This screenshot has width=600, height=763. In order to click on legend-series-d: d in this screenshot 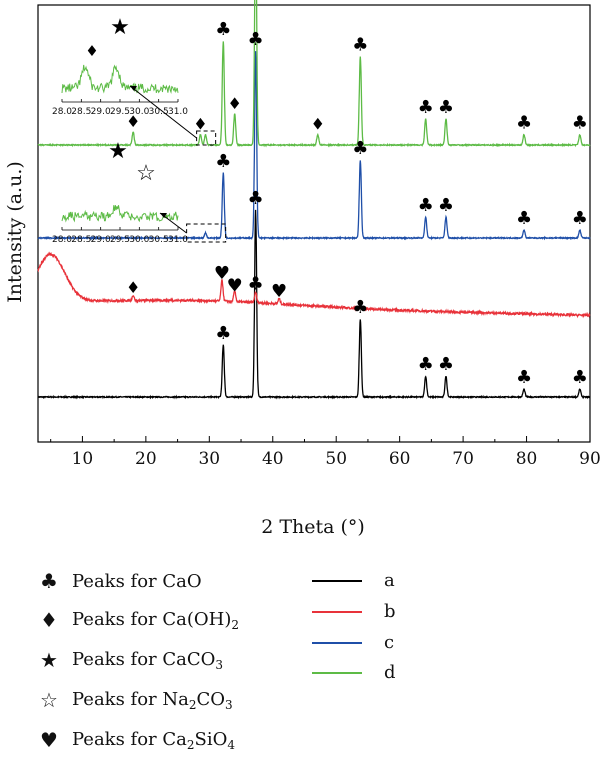, I will do `click(354, 672)`.